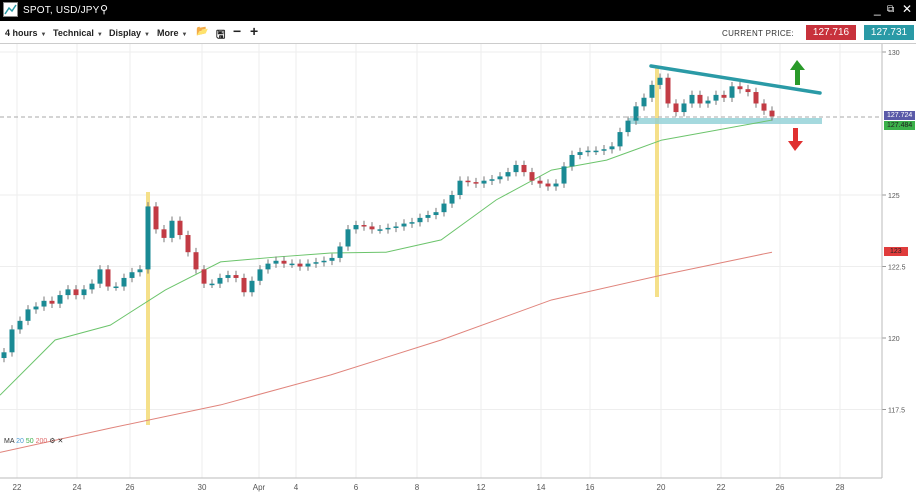  Describe the element at coordinates (481, 487) in the screenshot. I see `x-tick-label: 12` at that location.